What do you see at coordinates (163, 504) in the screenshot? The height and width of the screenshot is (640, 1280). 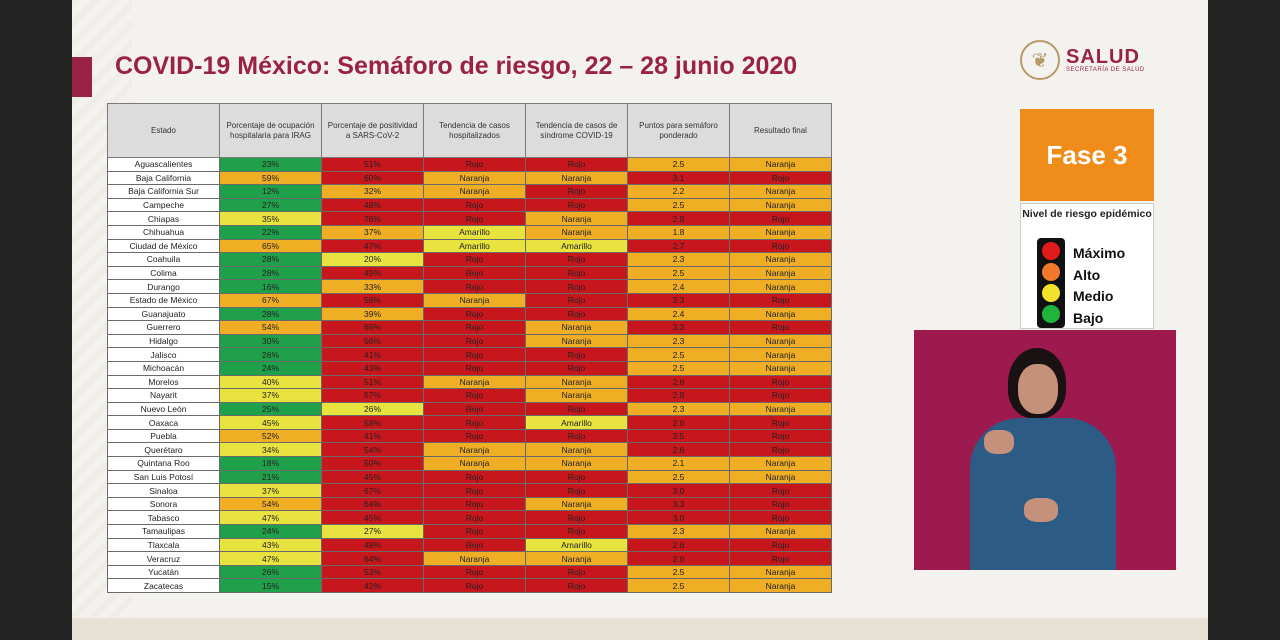 I see `cell-estado: Sonora` at bounding box center [163, 504].